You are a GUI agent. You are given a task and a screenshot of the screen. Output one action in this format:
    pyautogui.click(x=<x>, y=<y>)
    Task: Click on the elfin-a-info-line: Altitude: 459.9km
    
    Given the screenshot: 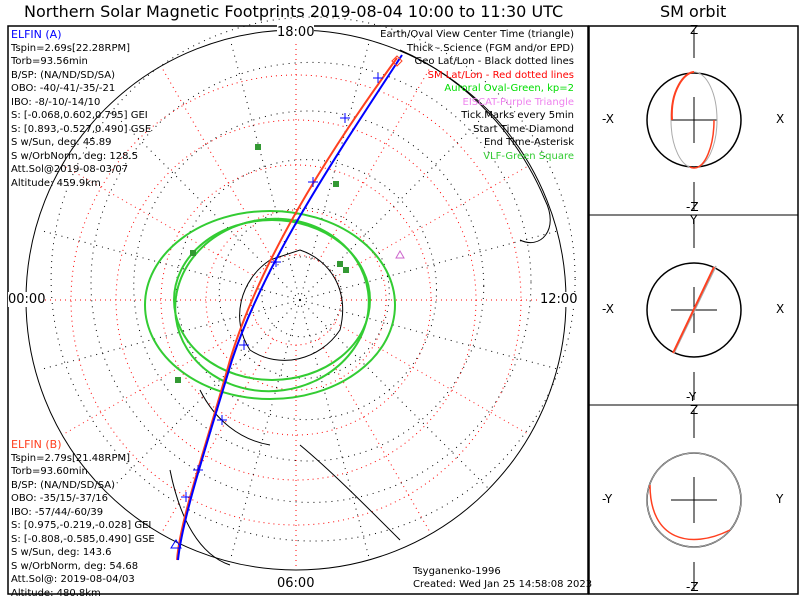 What is the action you would take?
    pyautogui.click(x=56, y=183)
    